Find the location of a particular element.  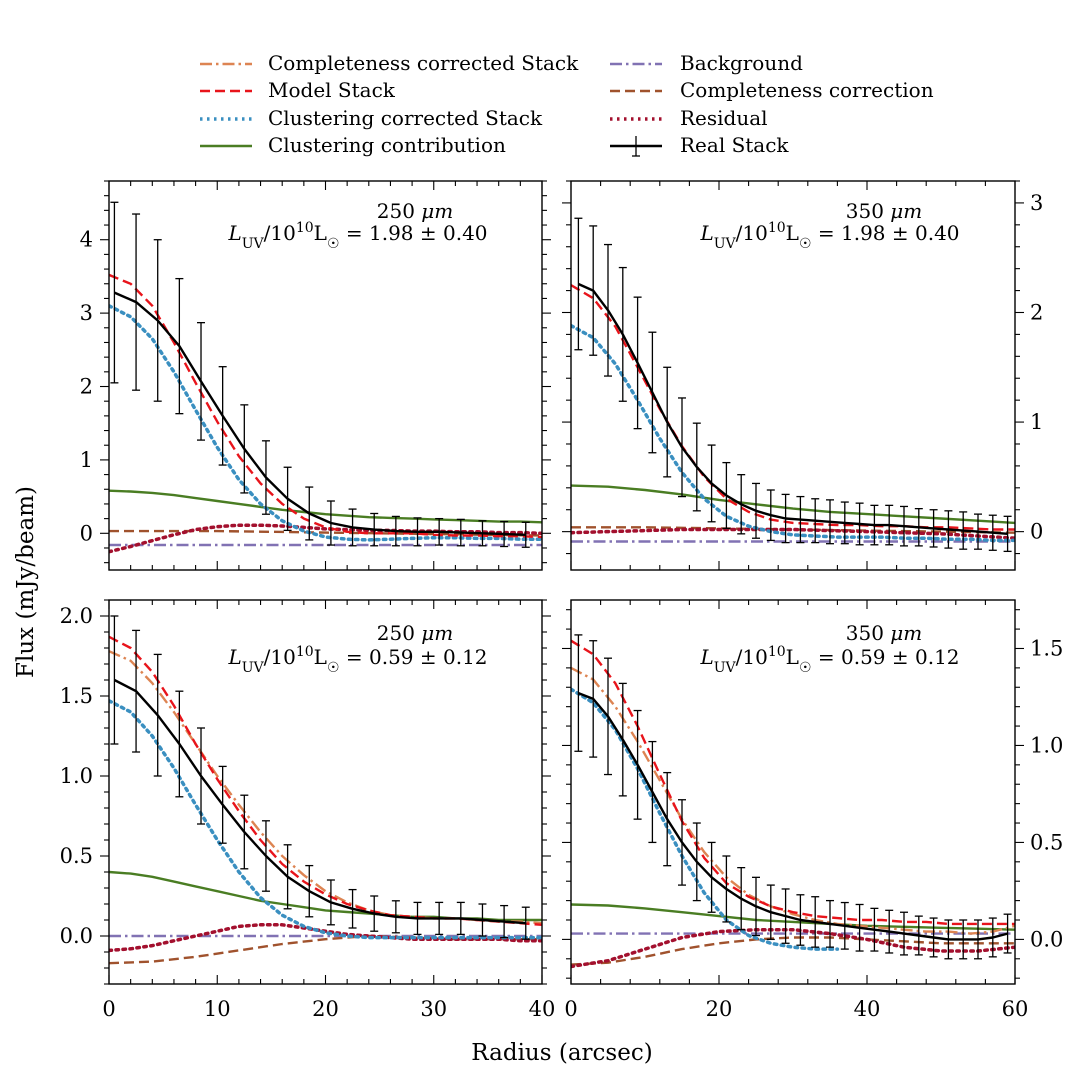

legend-entry-background: Background is located at coordinates (706, 63).